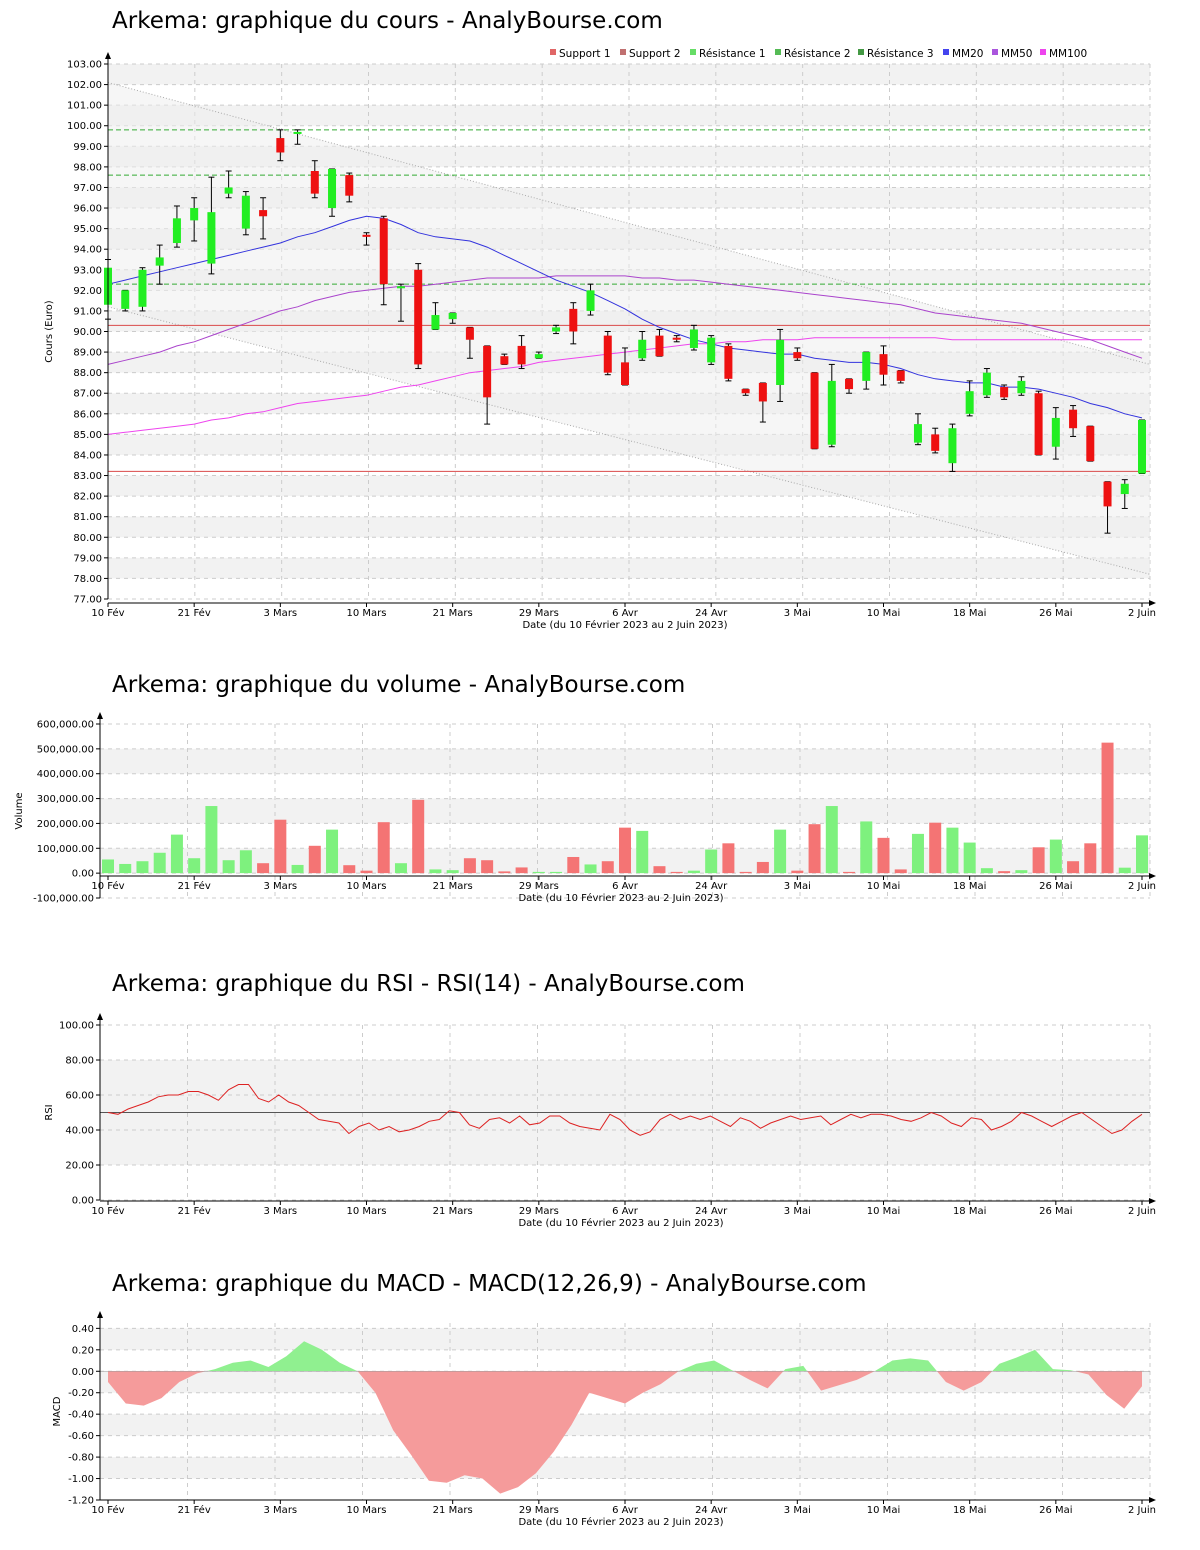  Describe the element at coordinates (65, 774) in the screenshot. I see `y-tick-label: 400,000.00` at that location.